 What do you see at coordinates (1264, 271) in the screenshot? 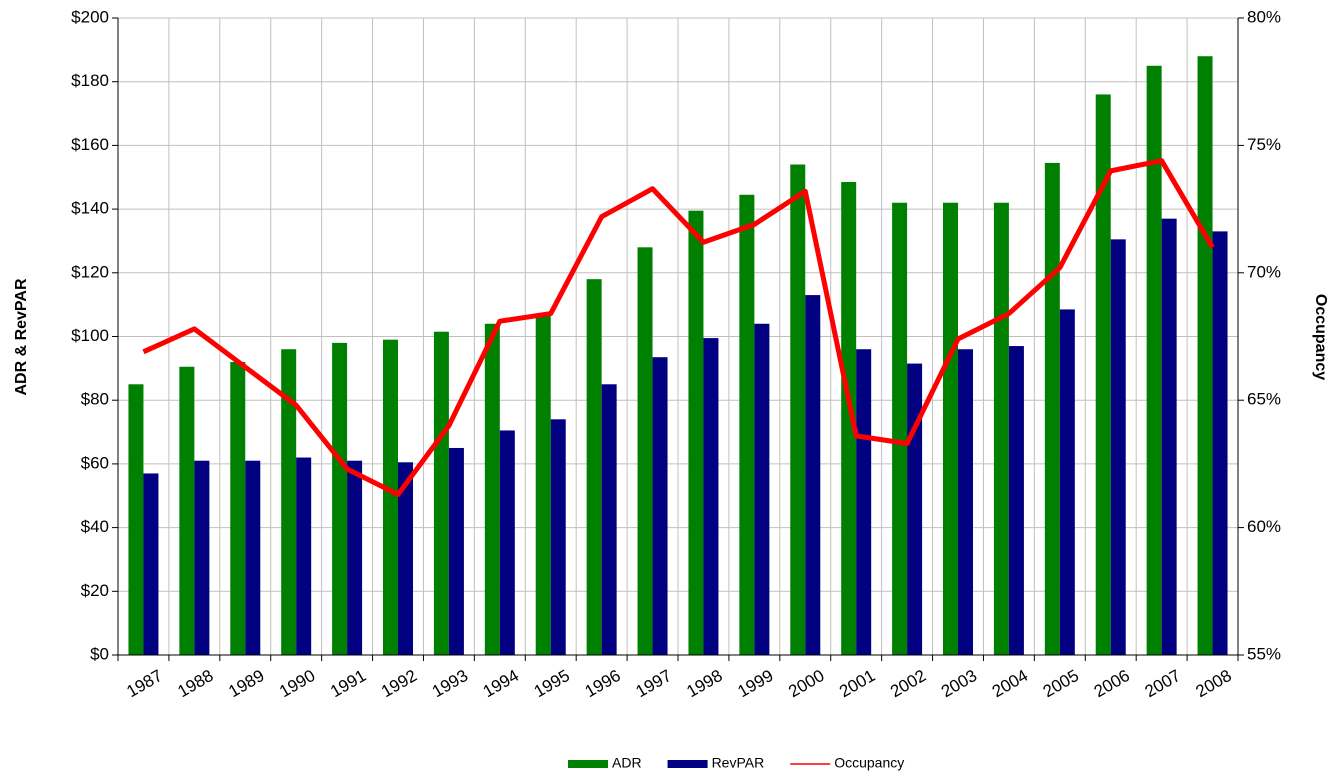
I see `y2-tick-label: 70%` at bounding box center [1264, 271].